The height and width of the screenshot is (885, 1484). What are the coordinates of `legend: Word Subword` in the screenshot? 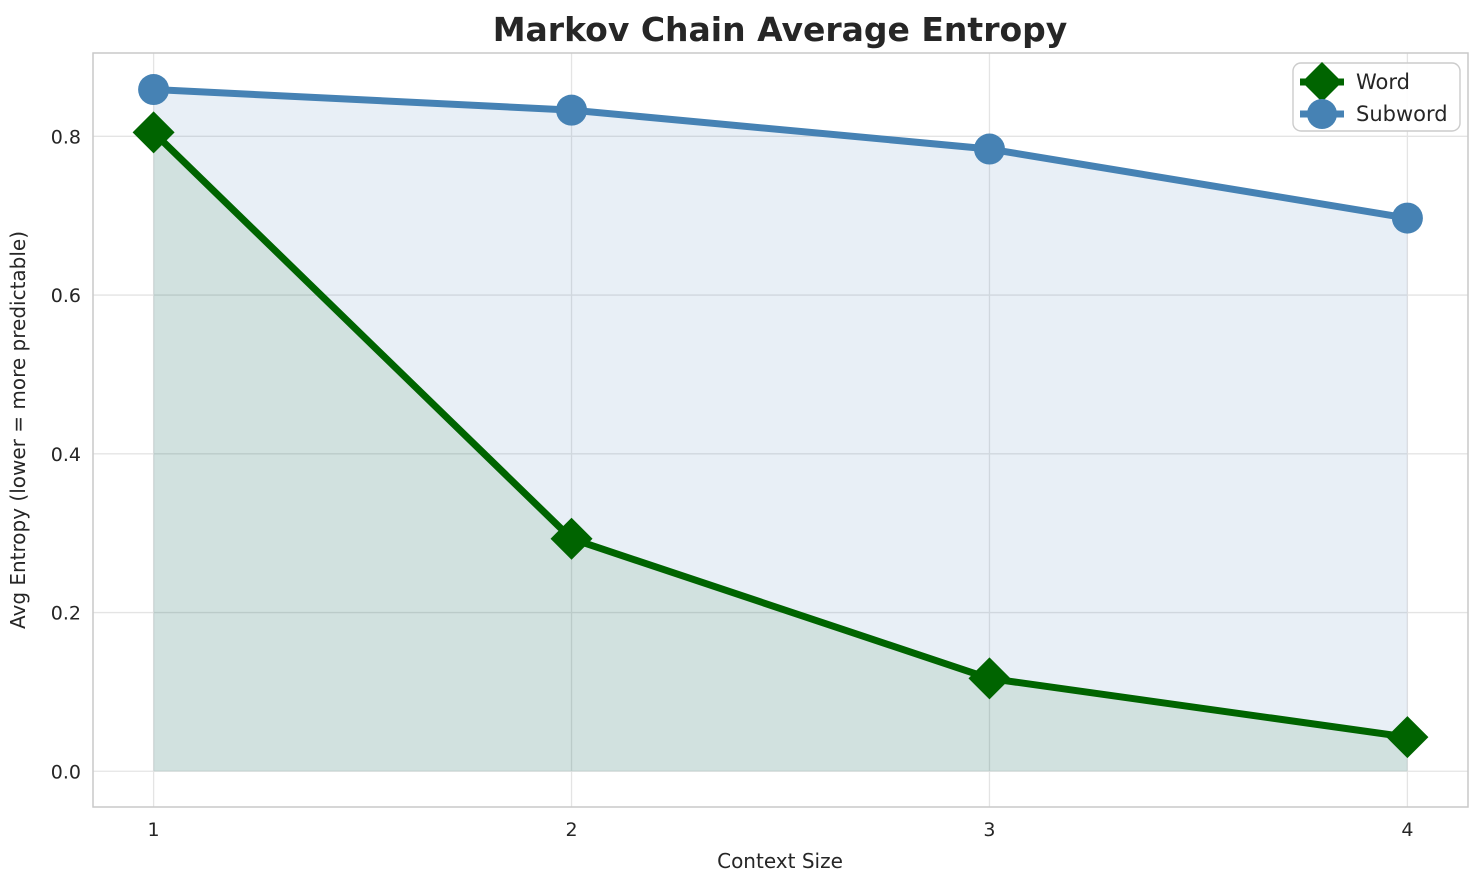 It's located at (1376, 97).